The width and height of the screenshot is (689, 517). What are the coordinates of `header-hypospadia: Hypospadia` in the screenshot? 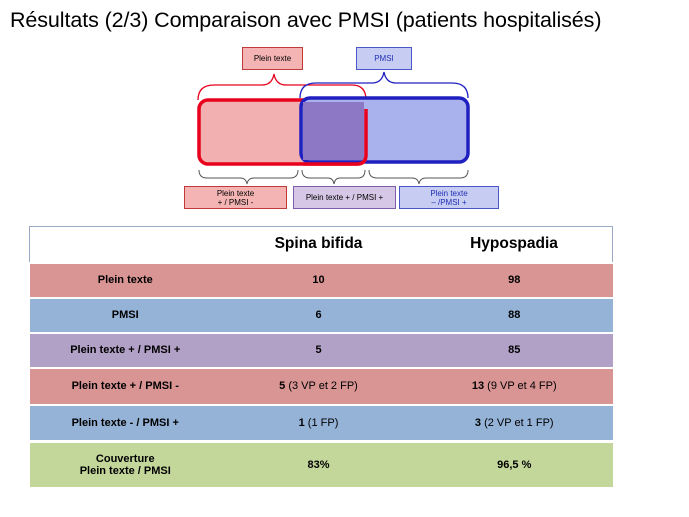 It's located at (514, 245).